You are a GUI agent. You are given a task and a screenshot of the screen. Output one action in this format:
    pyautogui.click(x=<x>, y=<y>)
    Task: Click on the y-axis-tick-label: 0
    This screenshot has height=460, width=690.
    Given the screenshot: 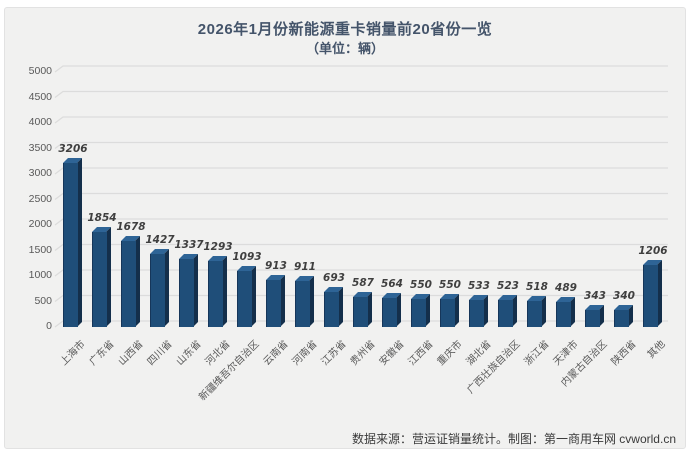 What is the action you would take?
    pyautogui.click(x=49, y=326)
    